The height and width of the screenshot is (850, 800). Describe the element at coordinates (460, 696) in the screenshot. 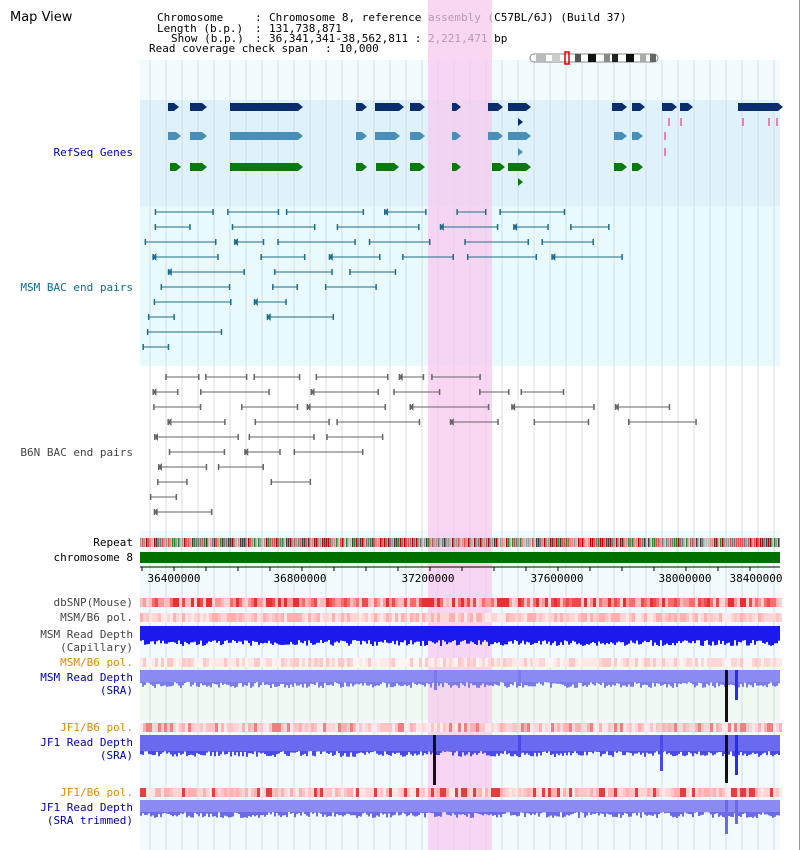

I see `msm-read-depth-sra-track` at that location.